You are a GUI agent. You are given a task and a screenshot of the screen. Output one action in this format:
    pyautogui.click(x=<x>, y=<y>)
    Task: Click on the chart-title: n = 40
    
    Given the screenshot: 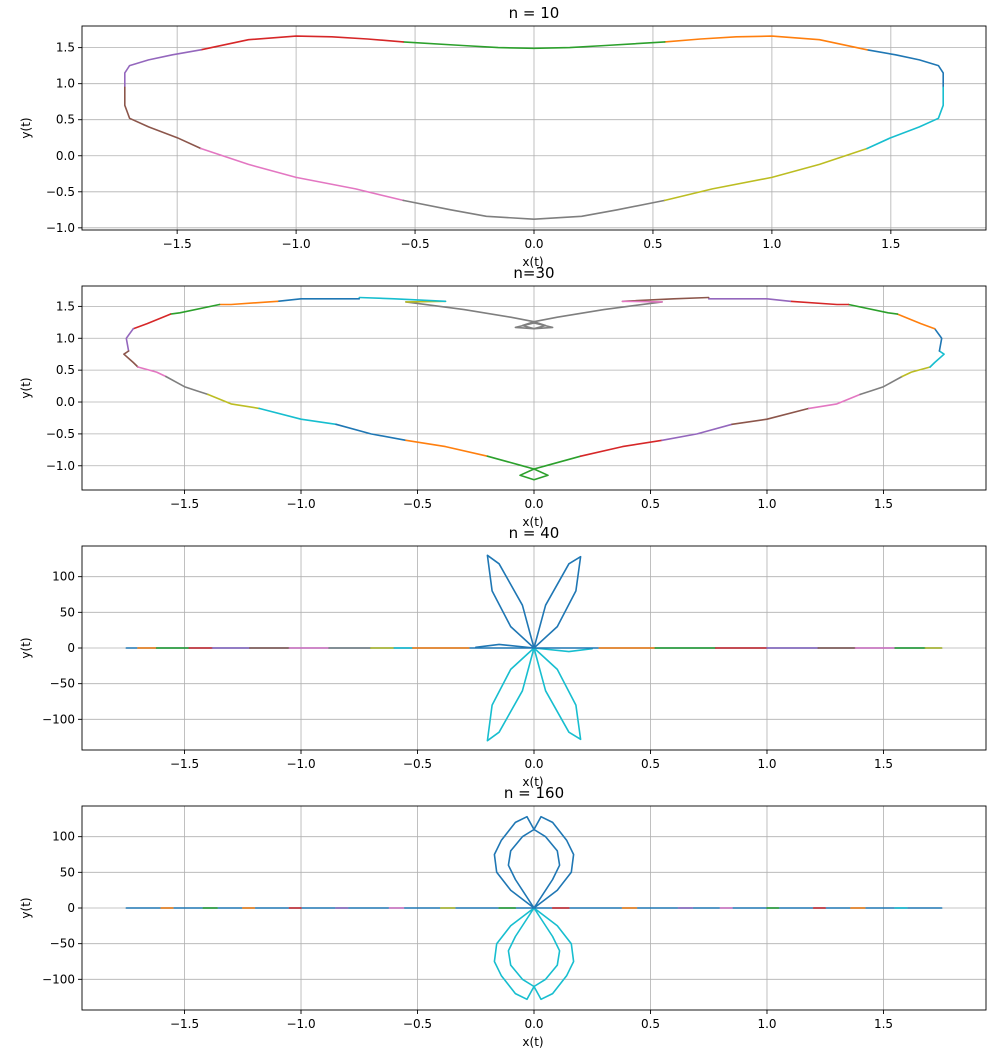 What is the action you would take?
    pyautogui.click(x=534, y=533)
    